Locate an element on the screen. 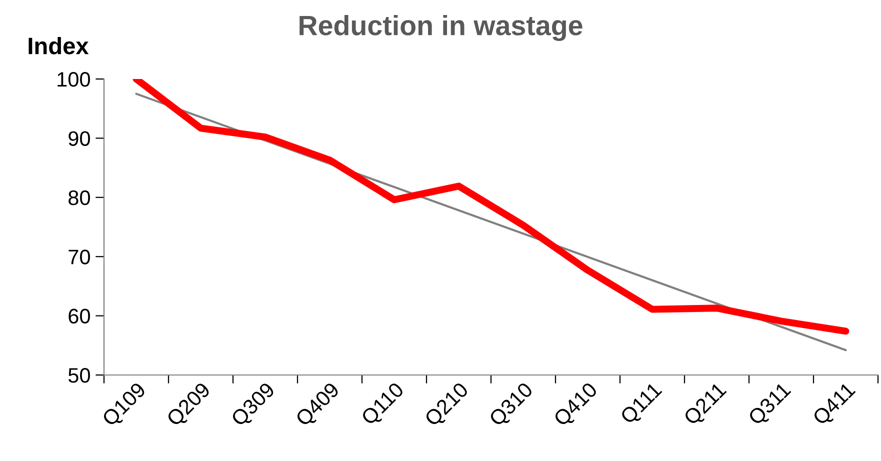 The height and width of the screenshot is (461, 881). y-axis-title: Index is located at coordinates (58, 45).